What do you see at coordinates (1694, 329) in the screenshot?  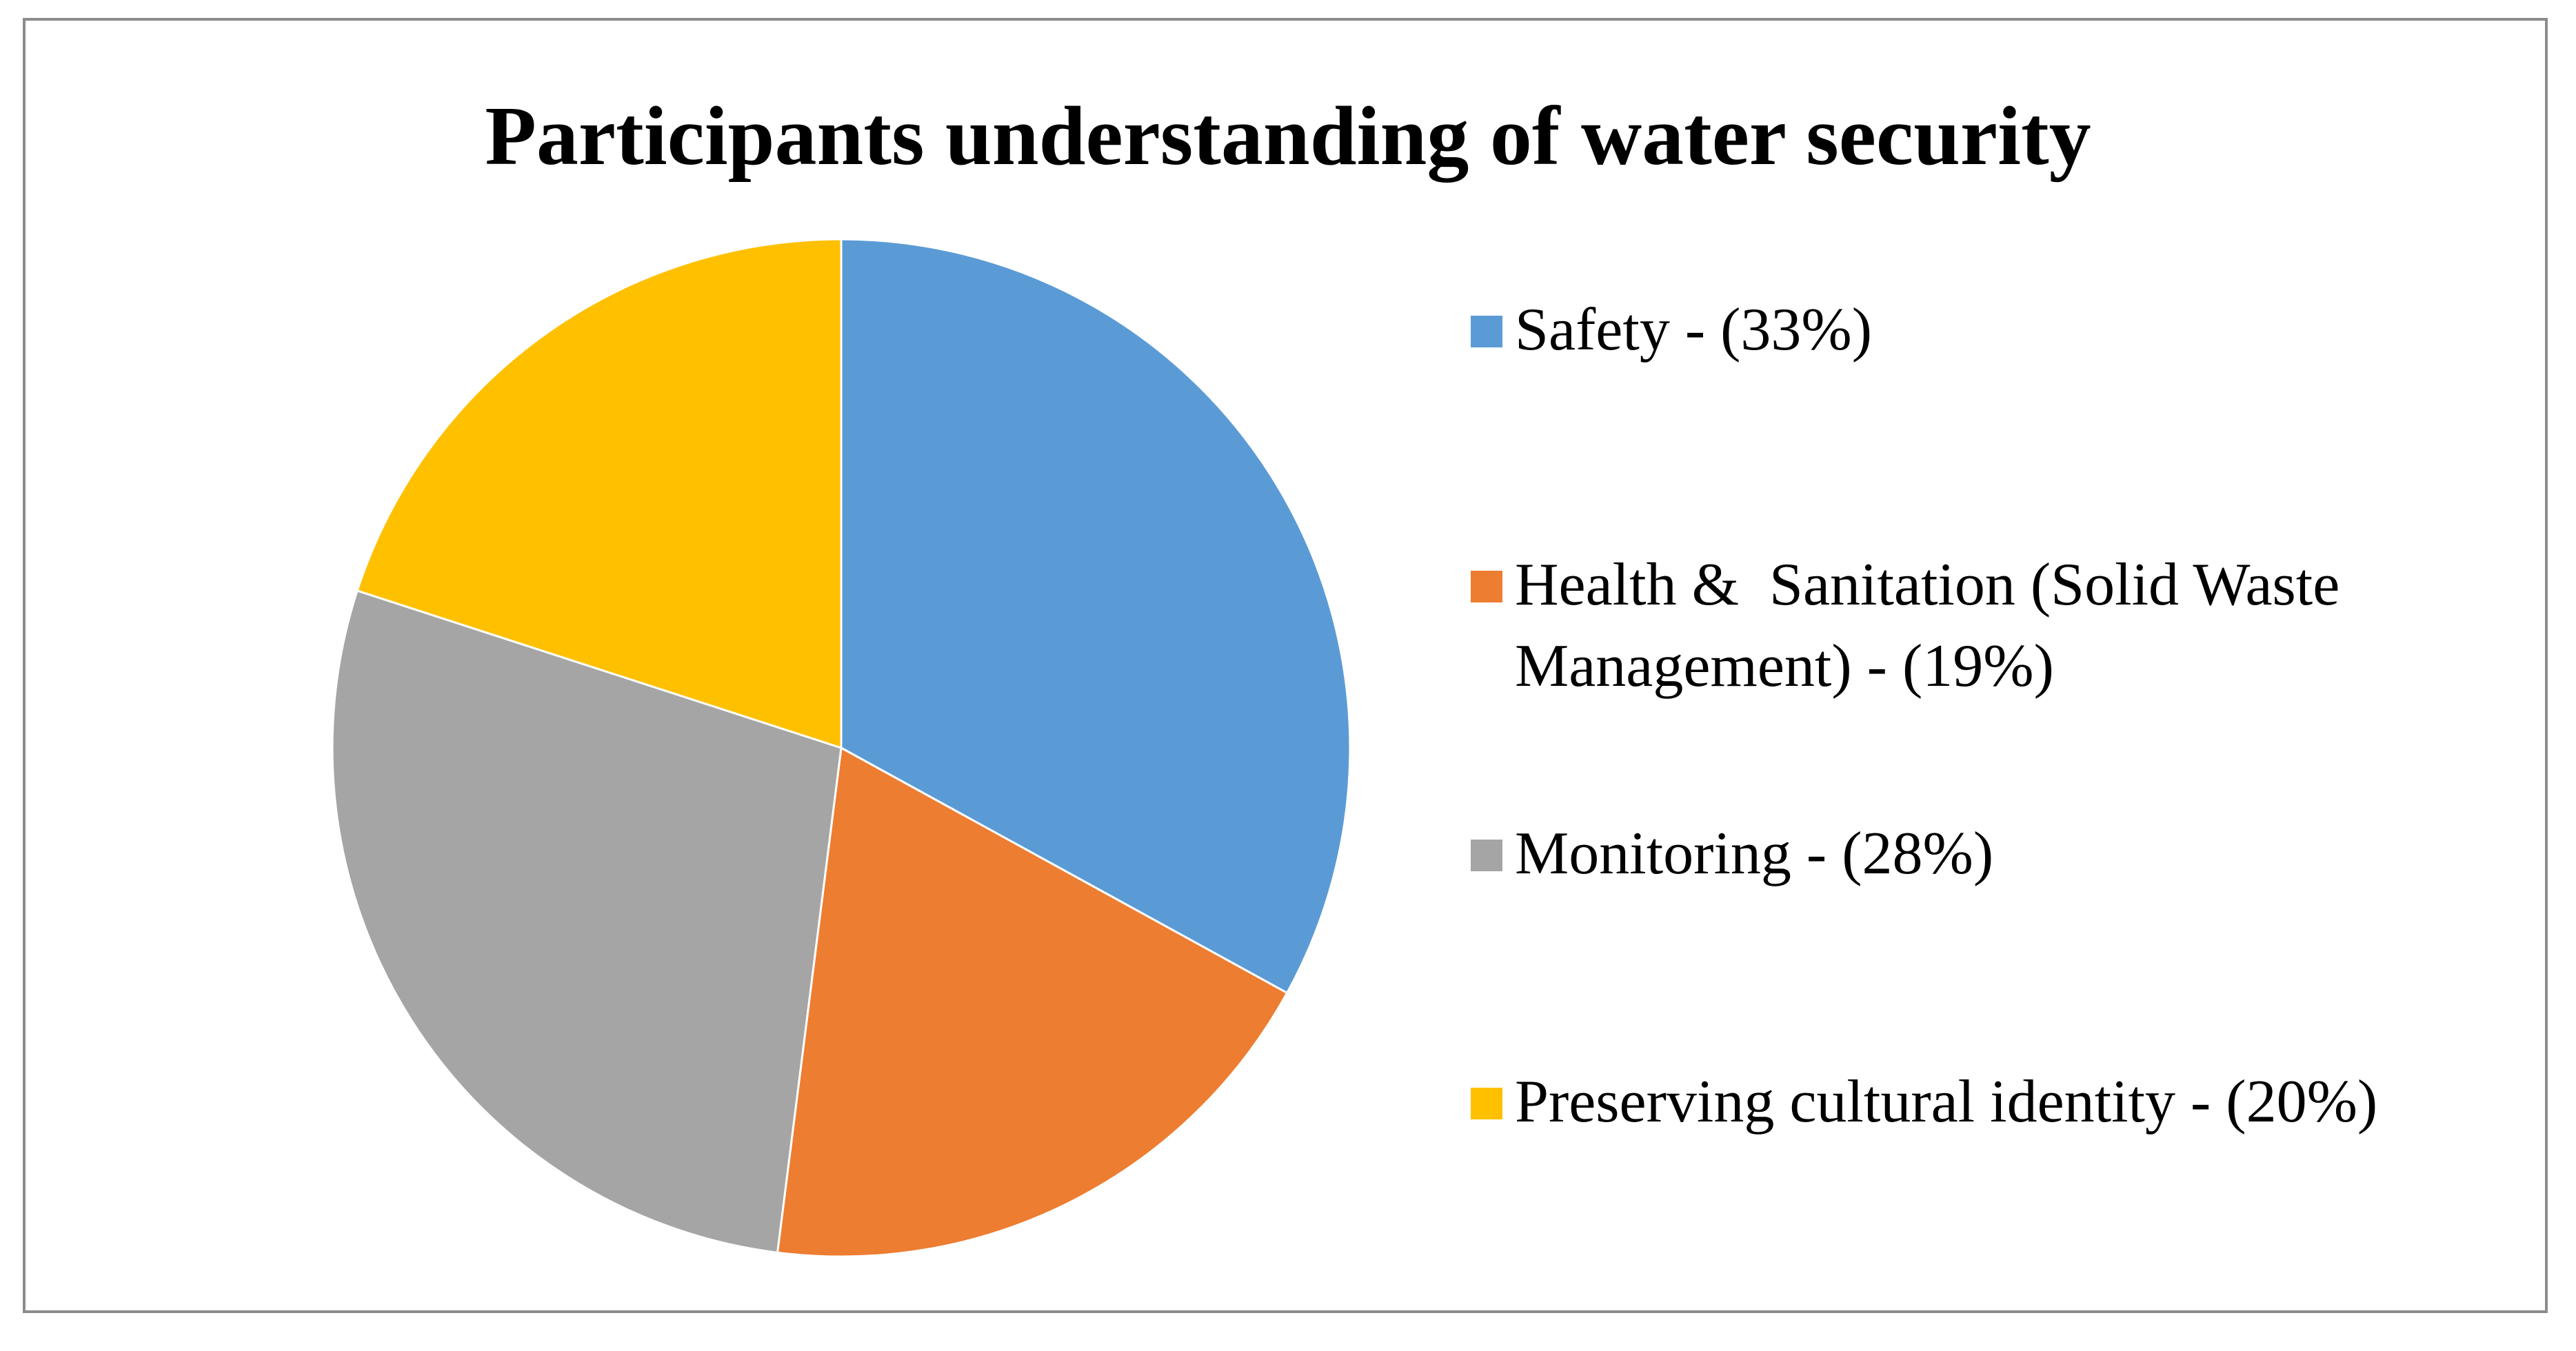 I see `legend-label: Safety - (33%)` at bounding box center [1694, 329].